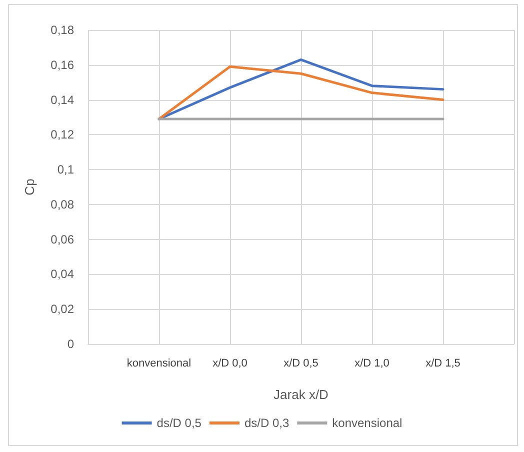  What do you see at coordinates (62, 239) in the screenshot?
I see `y-tick-label: 0,06` at bounding box center [62, 239].